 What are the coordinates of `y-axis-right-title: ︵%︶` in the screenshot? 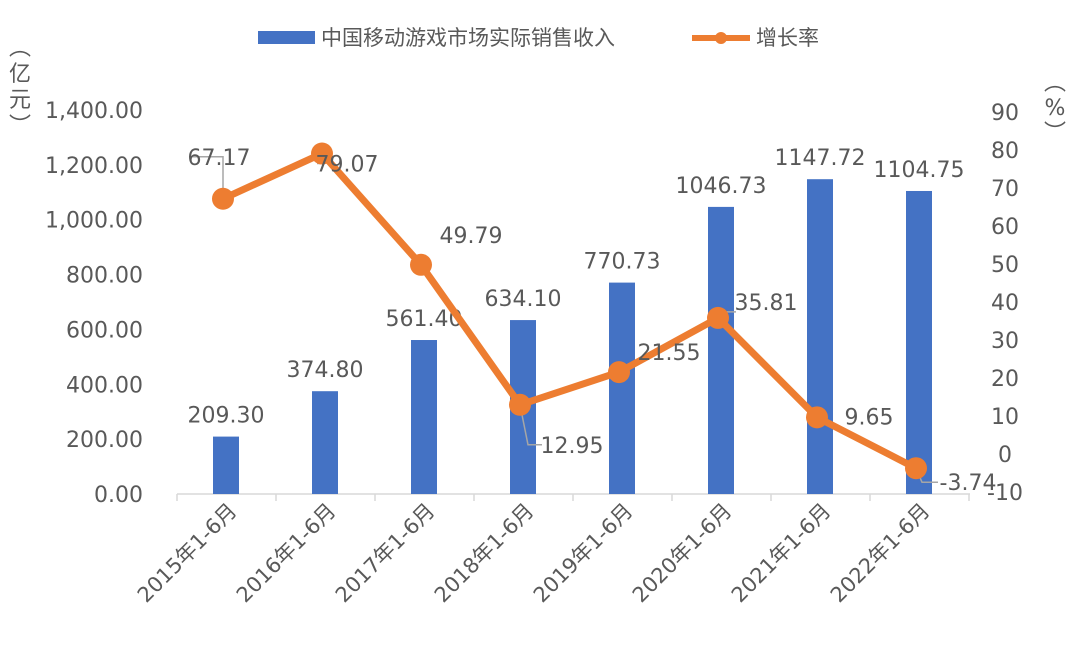 It's located at (1055, 108).